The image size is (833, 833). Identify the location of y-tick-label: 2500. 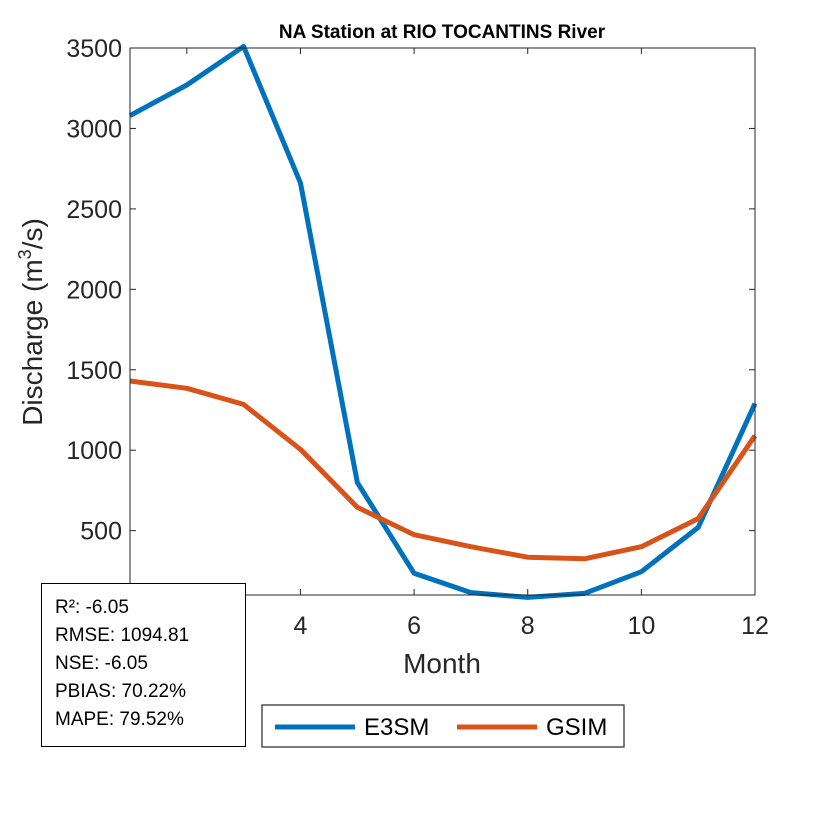
(94, 210).